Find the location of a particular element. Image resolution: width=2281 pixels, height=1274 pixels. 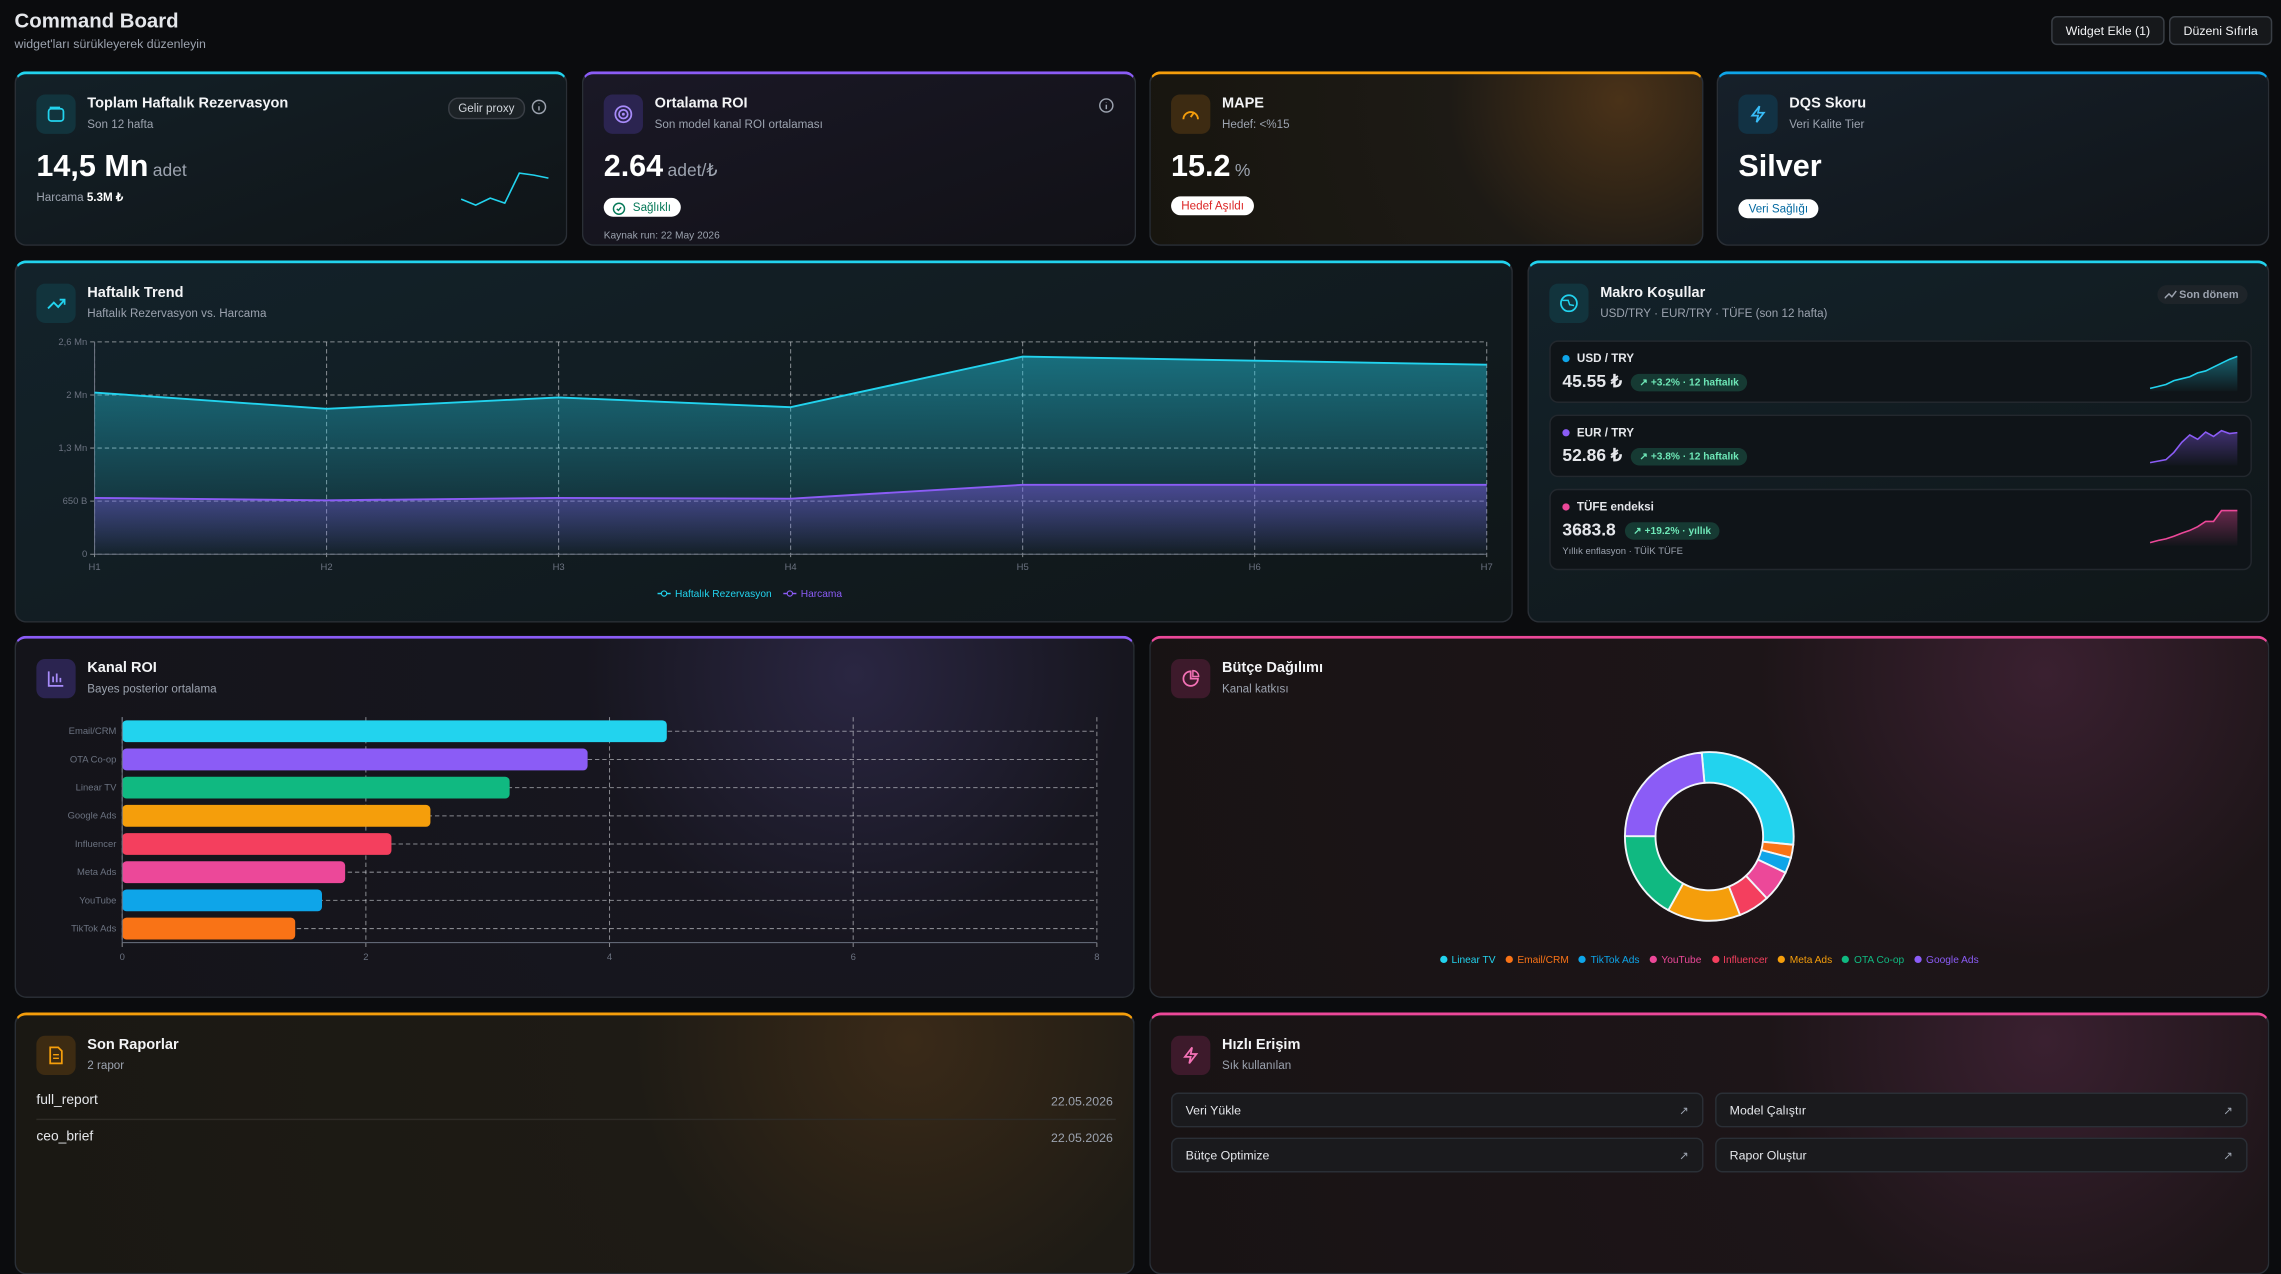

status-badge: Hedef Aşıldı is located at coordinates (1213, 206).